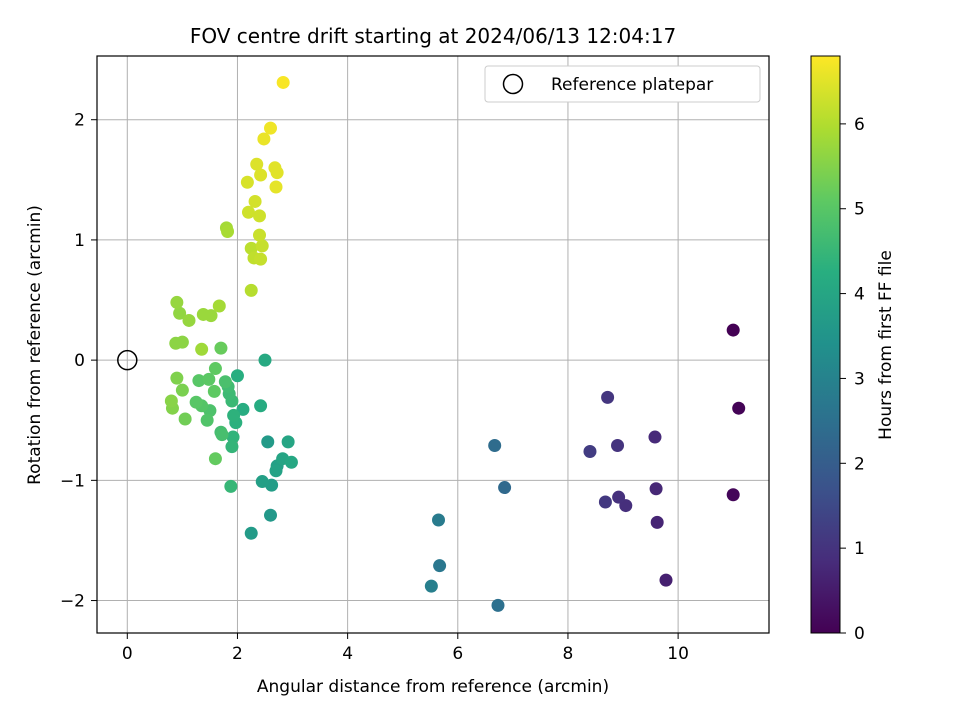 The height and width of the screenshot is (720, 960). Describe the element at coordinates (568, 654) in the screenshot. I see `x-tick-label: 8` at that location.